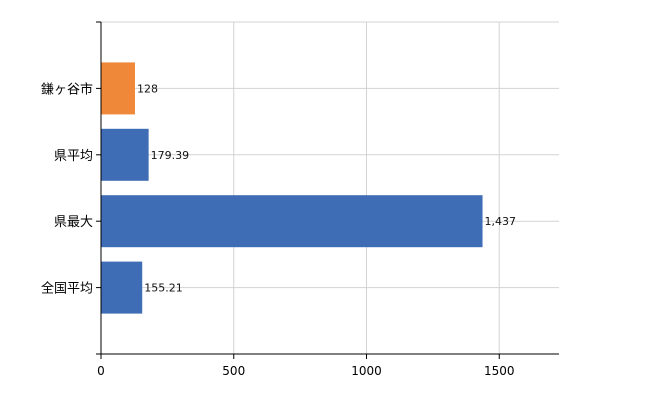  I want to click on y-tick-label: 鎌ヶ谷市, so click(67, 89).